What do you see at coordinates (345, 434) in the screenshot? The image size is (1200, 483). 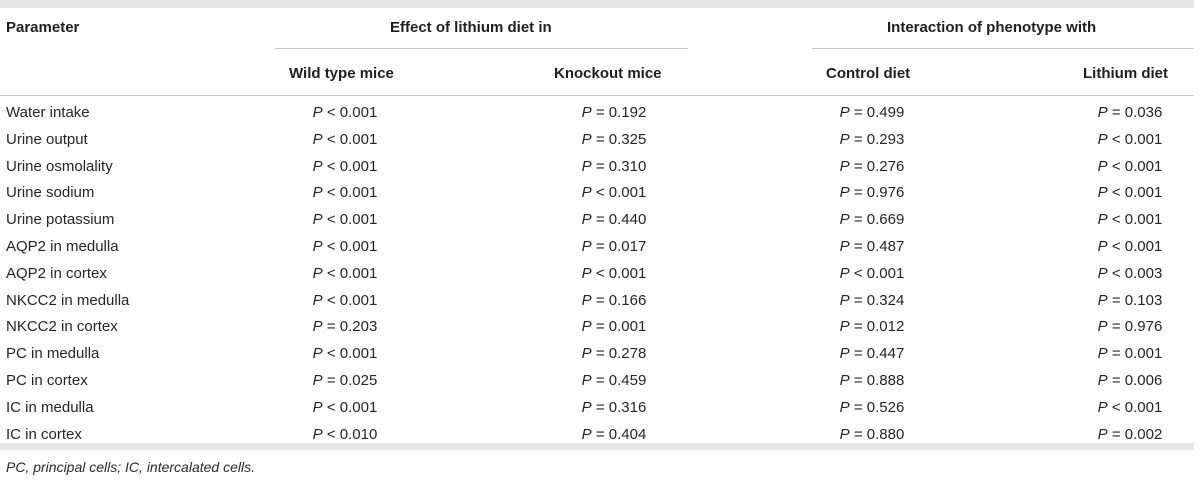 I see `table-cell: P < 0.010` at bounding box center [345, 434].